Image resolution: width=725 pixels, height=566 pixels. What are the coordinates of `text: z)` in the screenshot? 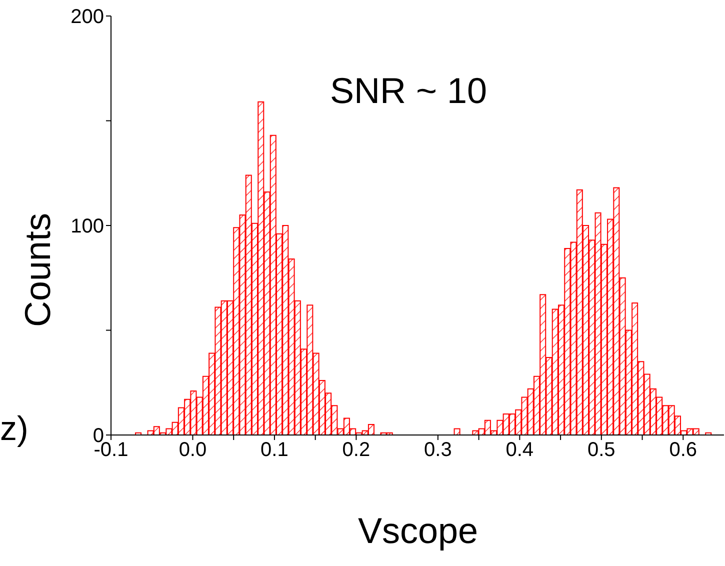 It's located at (14, 429).